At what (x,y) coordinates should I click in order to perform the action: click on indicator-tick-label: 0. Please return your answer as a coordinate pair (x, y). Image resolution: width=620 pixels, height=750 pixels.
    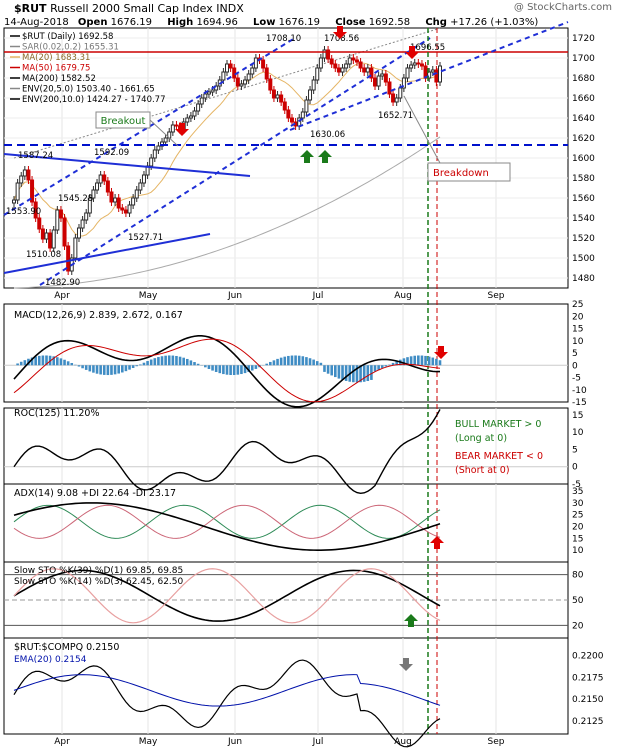
    Looking at the image, I should click on (575, 468).